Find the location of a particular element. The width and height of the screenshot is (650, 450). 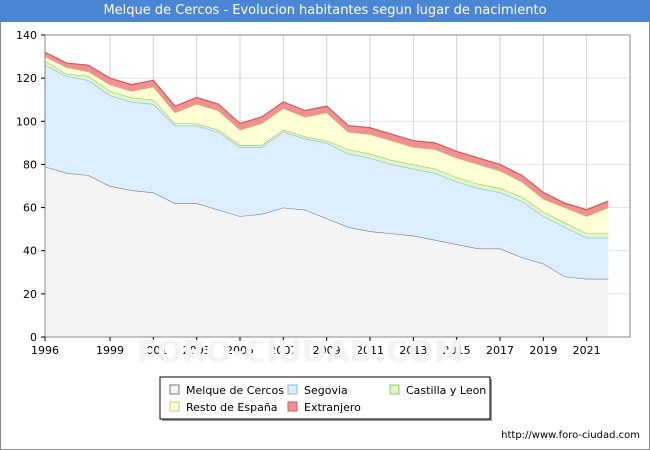

x-tick-label: 2003 is located at coordinates (197, 350).